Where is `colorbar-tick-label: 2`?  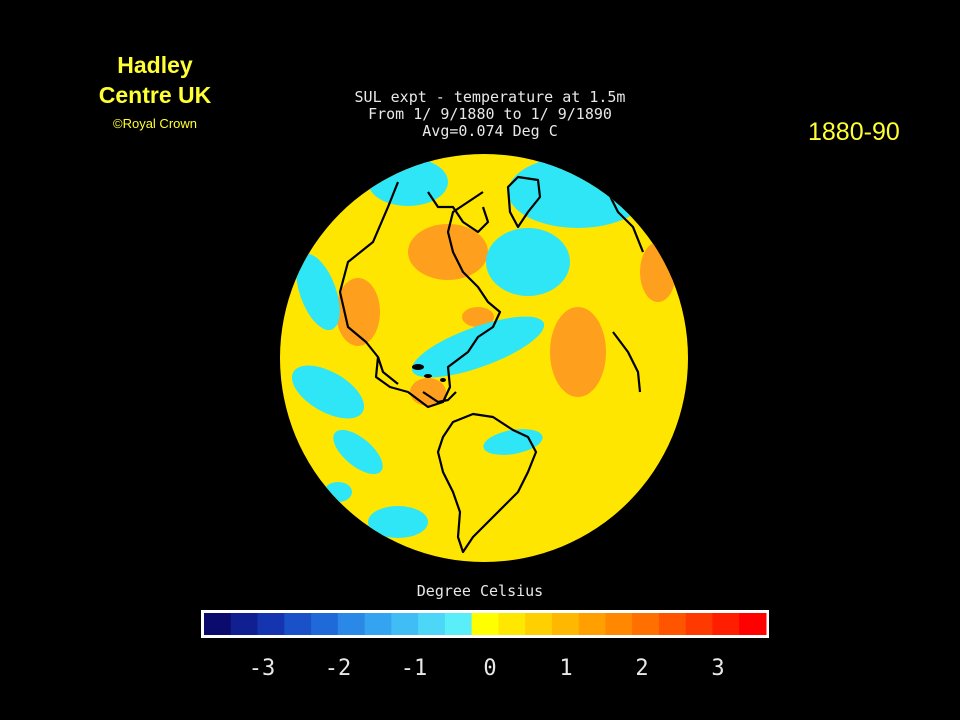
colorbar-tick-label: 2 is located at coordinates (641, 668).